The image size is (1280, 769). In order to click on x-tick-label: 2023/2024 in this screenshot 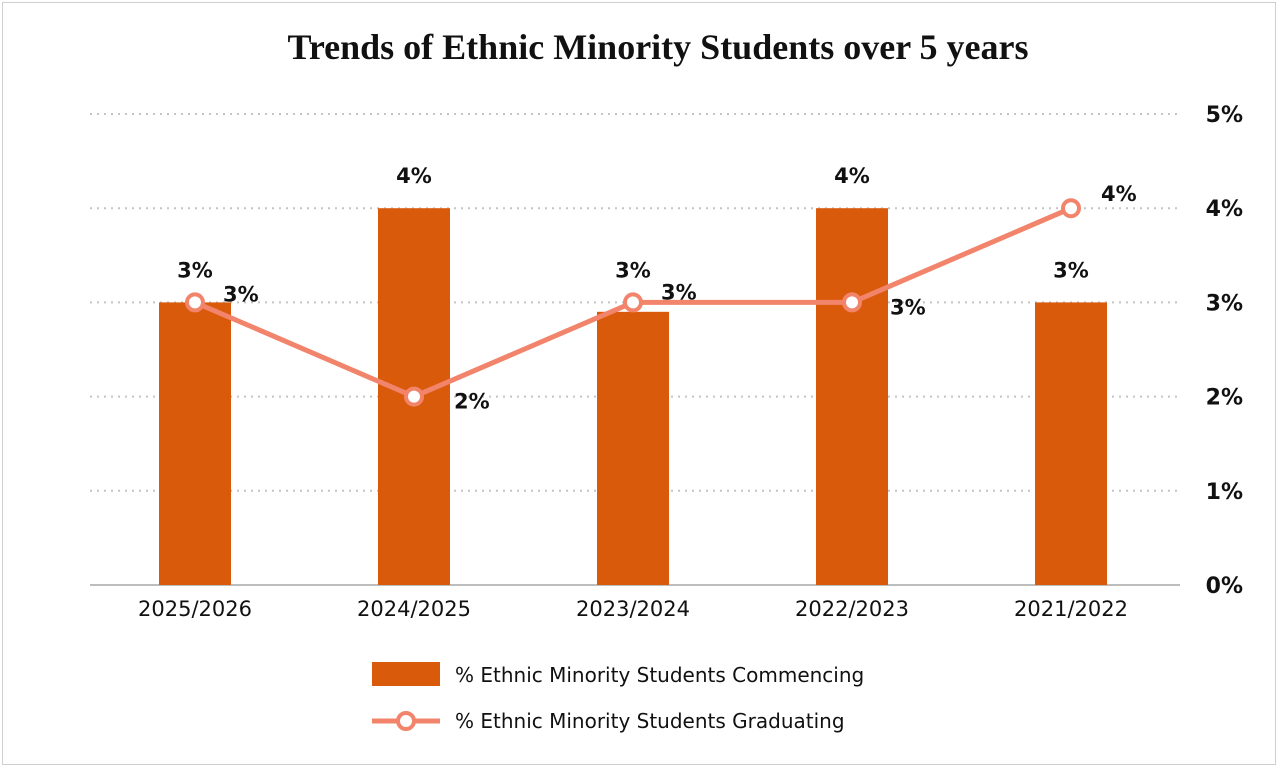, I will do `click(633, 609)`.